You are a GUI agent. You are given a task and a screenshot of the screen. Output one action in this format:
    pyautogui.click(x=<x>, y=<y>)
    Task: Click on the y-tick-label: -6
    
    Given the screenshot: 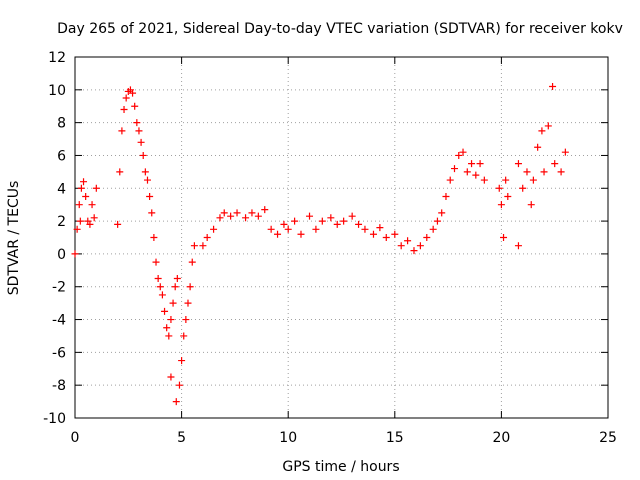 What is the action you would take?
    pyautogui.click(x=59, y=353)
    